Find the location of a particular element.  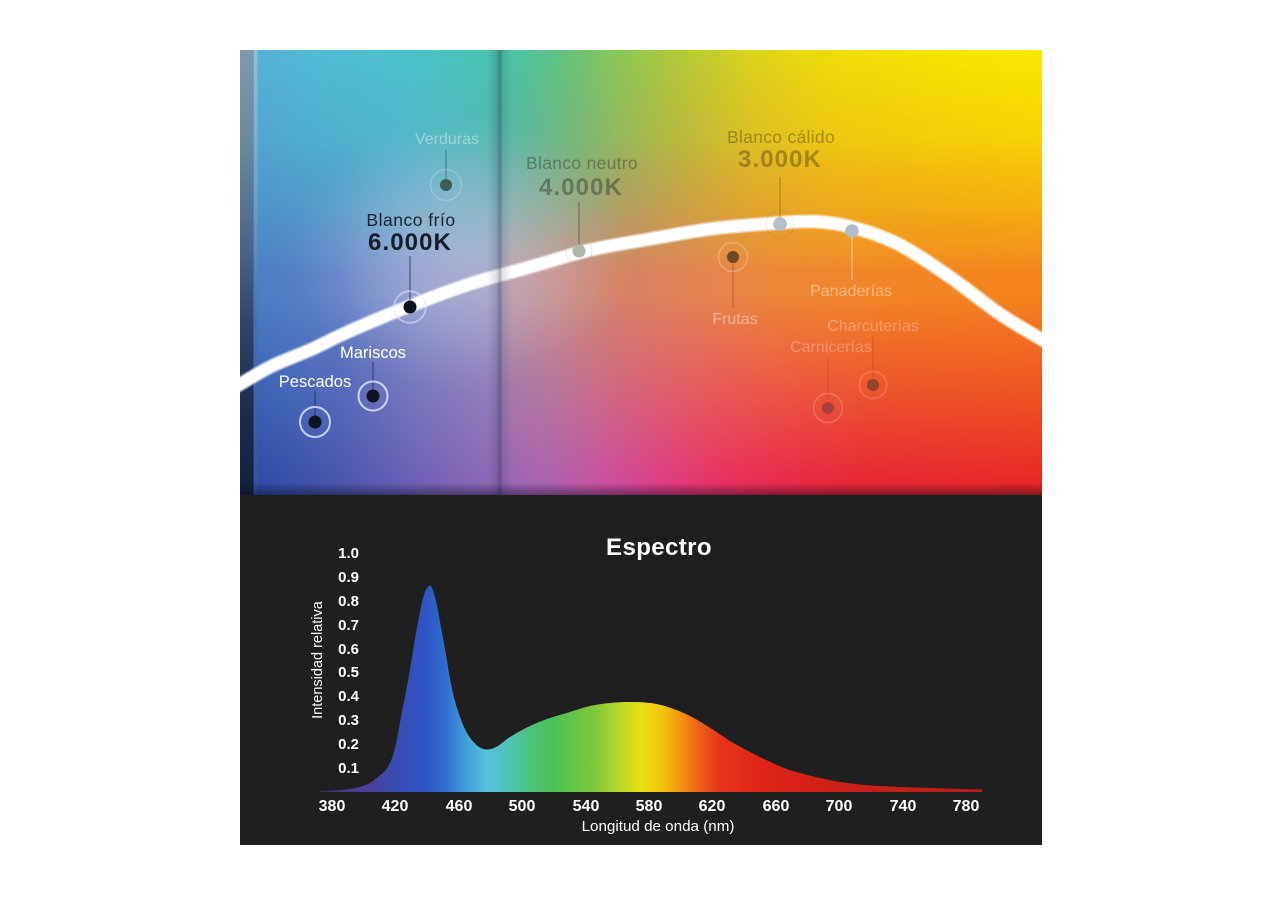

svg-text: 0.2 is located at coordinates (348, 744).